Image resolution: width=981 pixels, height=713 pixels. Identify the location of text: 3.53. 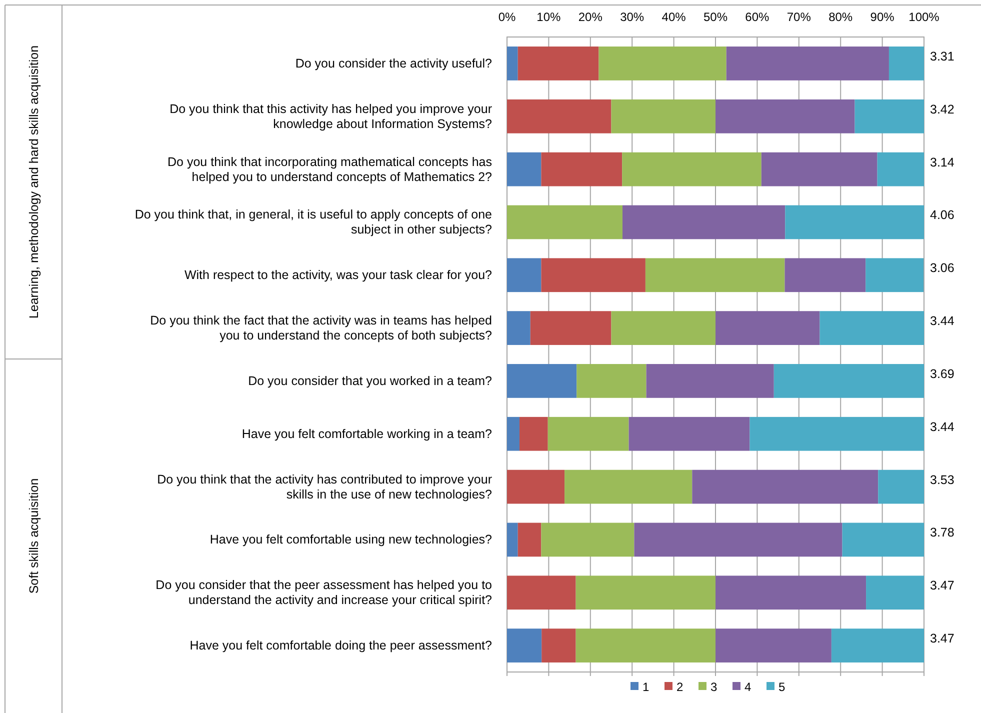
(942, 479).